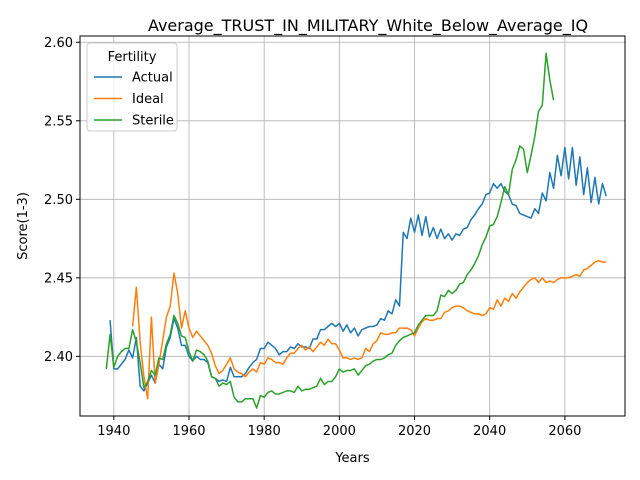  Describe the element at coordinates (113, 431) in the screenshot. I see `x-tick-label: 1940` at that location.